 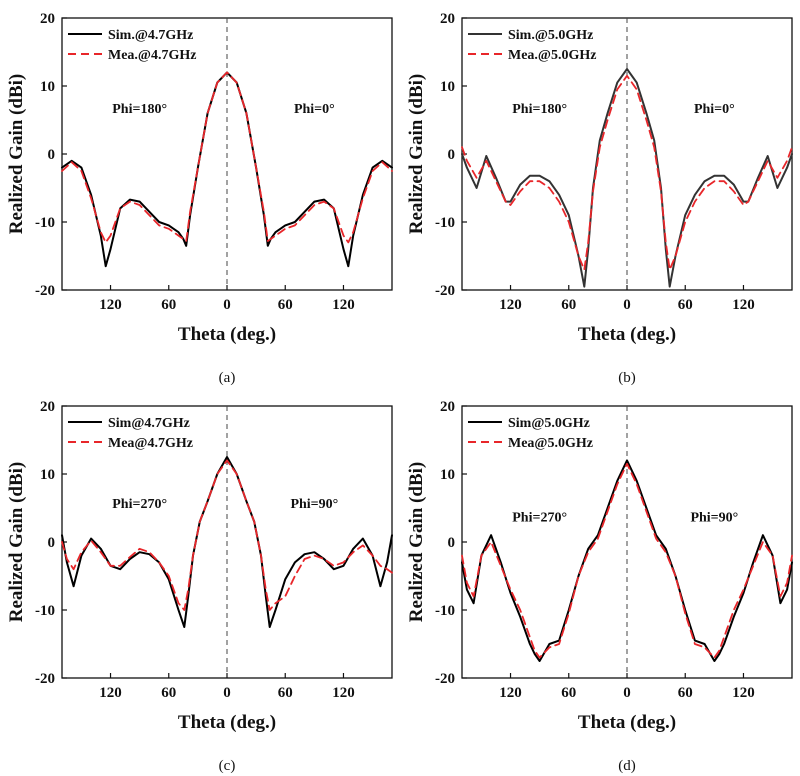 I want to click on panel-caption: (a), so click(x=227, y=378).